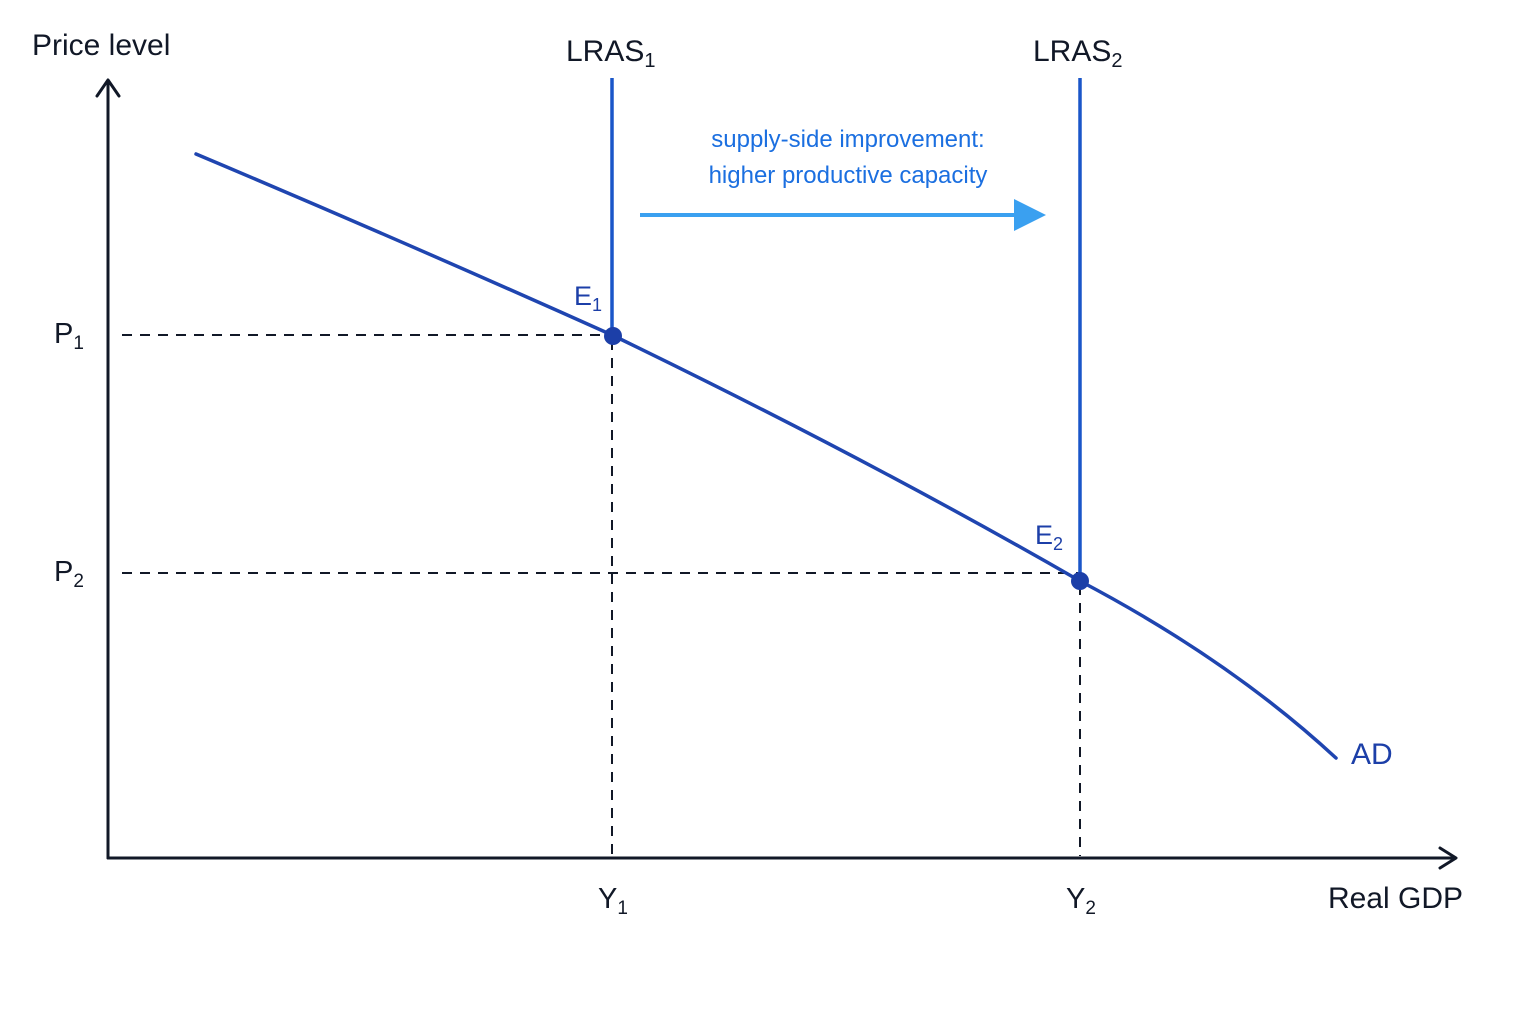 The height and width of the screenshot is (1024, 1536). Describe the element at coordinates (1044, 535) in the screenshot. I see `e2-label-base: E` at that location.